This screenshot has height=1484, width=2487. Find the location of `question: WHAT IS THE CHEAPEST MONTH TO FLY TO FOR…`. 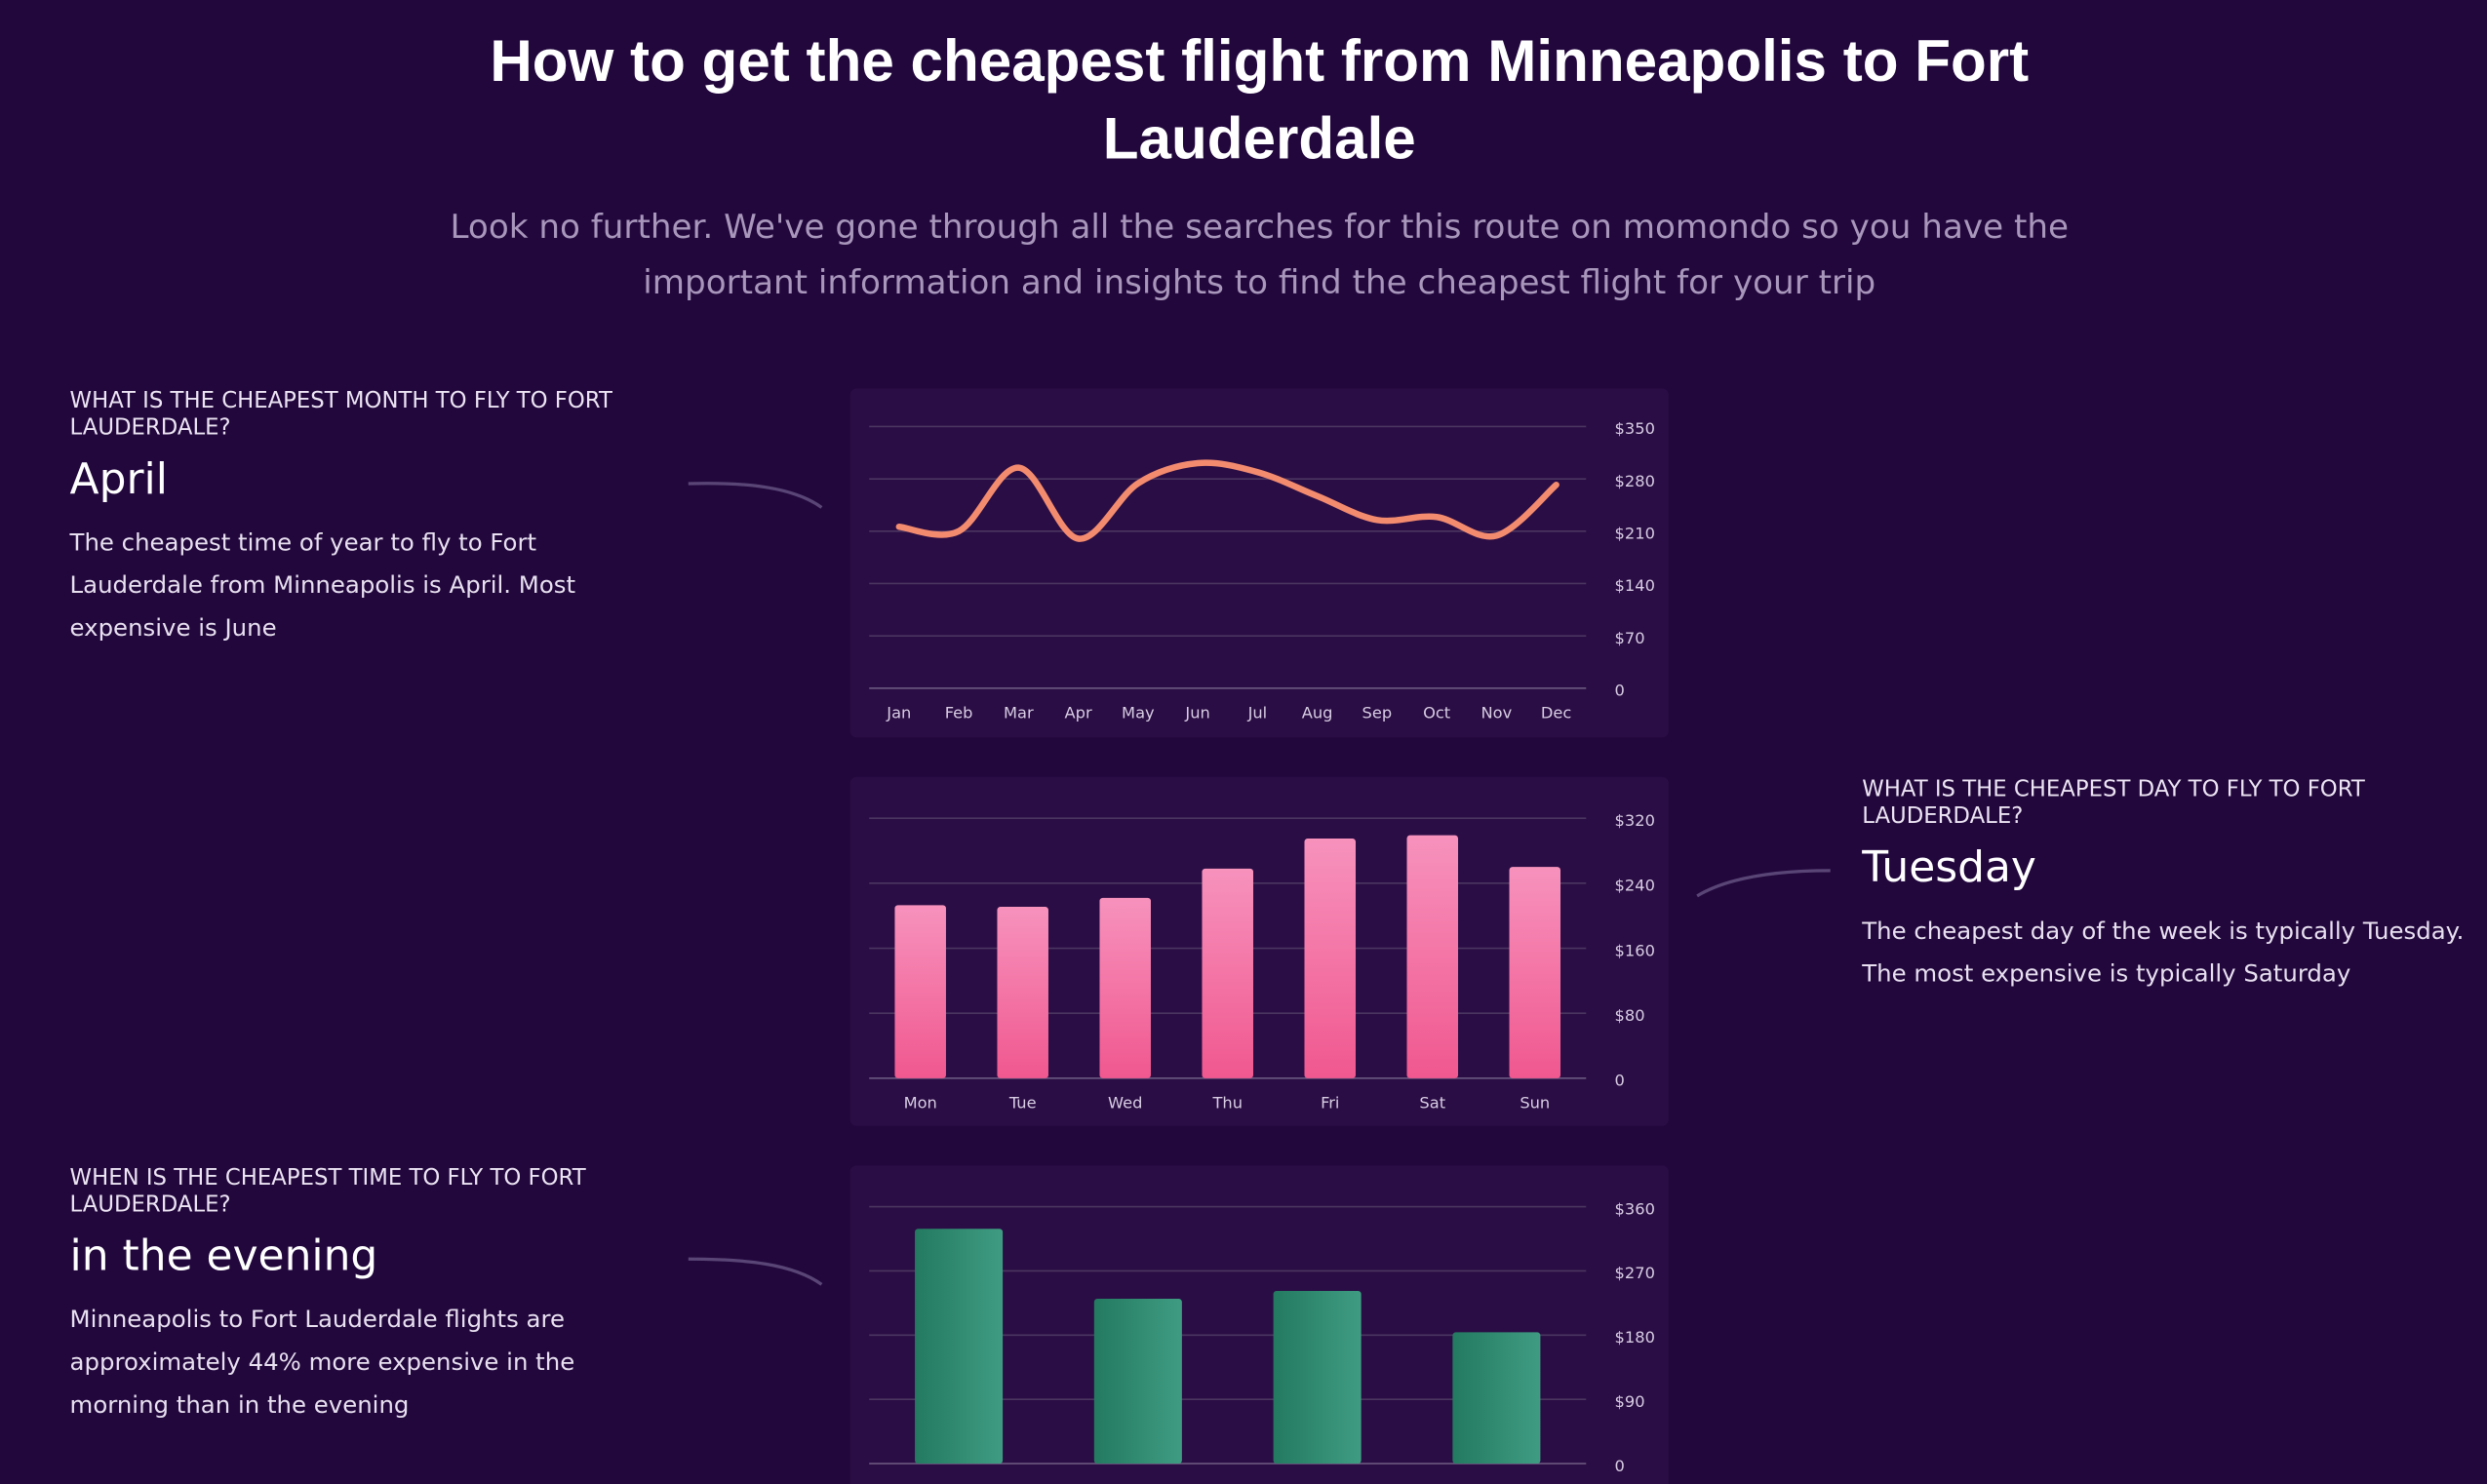

question: WHAT IS THE CHEAPEST MONTH TO FLY TO FOR… is located at coordinates (340, 415).